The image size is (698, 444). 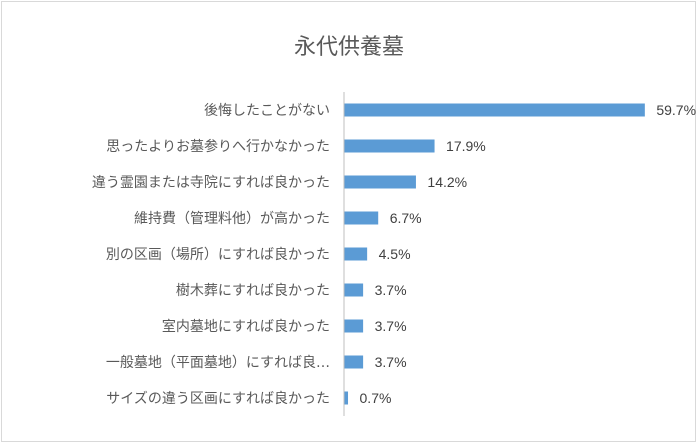 What do you see at coordinates (232, 218) in the screenshot?
I see `category-label: 維持費（管理料他）が高かった` at bounding box center [232, 218].